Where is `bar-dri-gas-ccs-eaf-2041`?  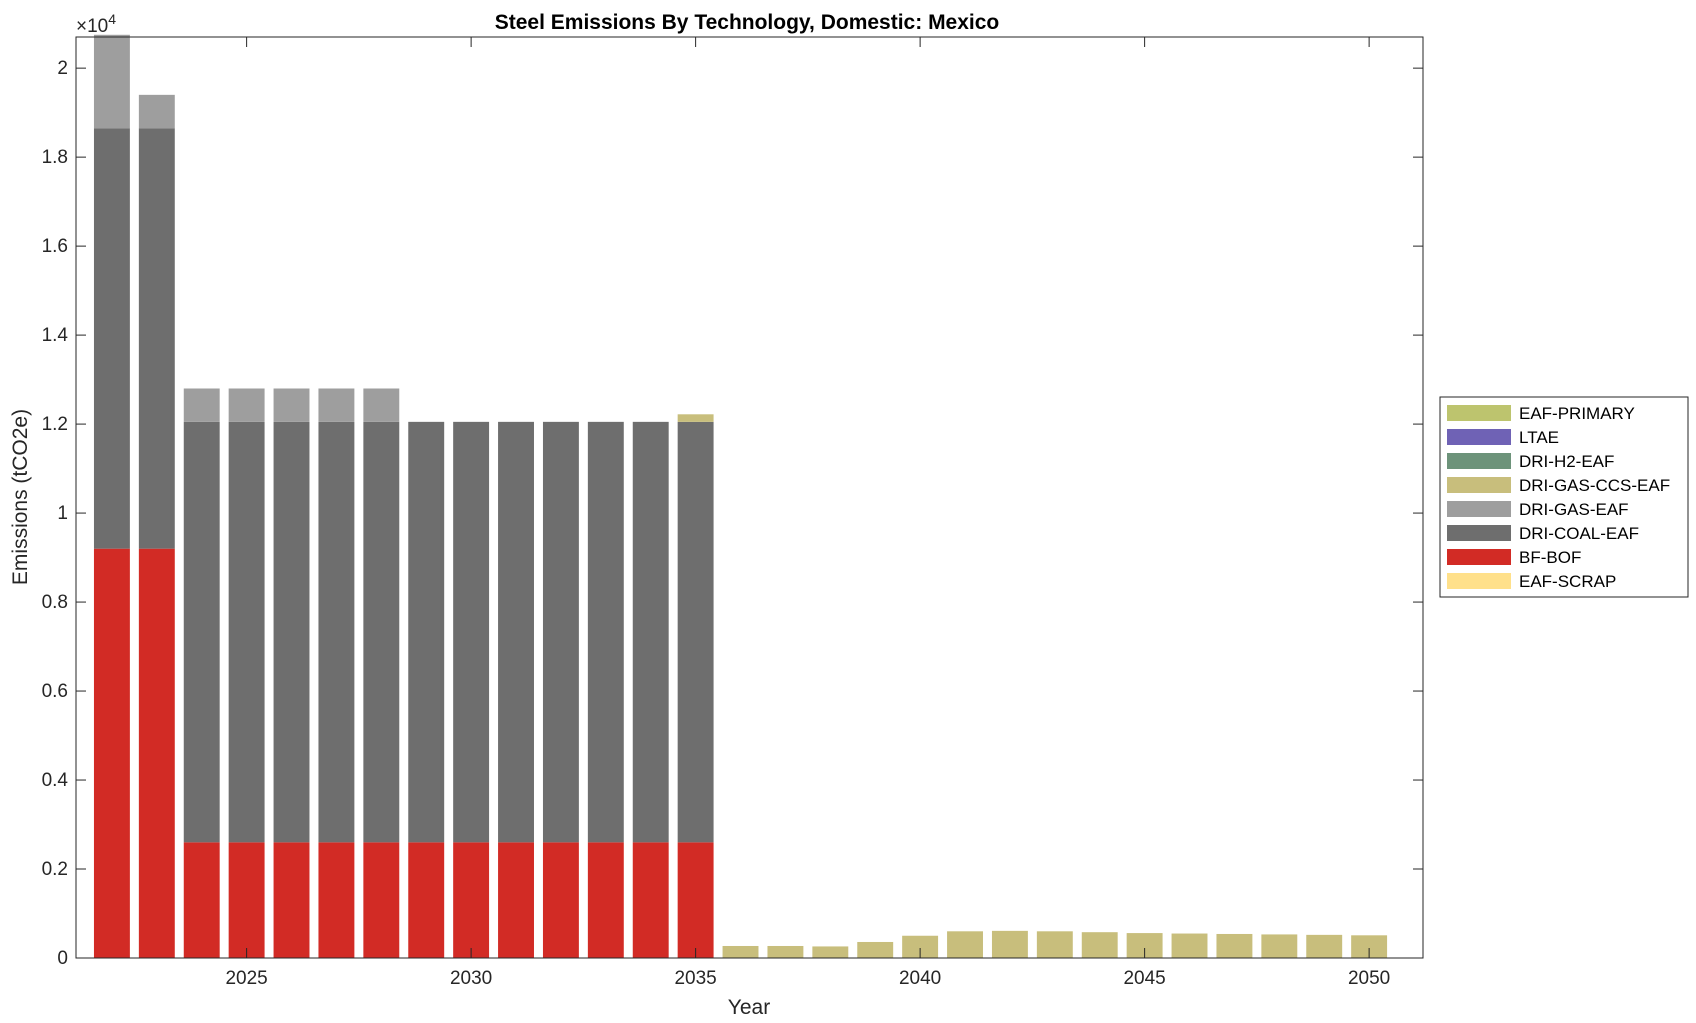 bar-dri-gas-ccs-eaf-2041 is located at coordinates (965, 944).